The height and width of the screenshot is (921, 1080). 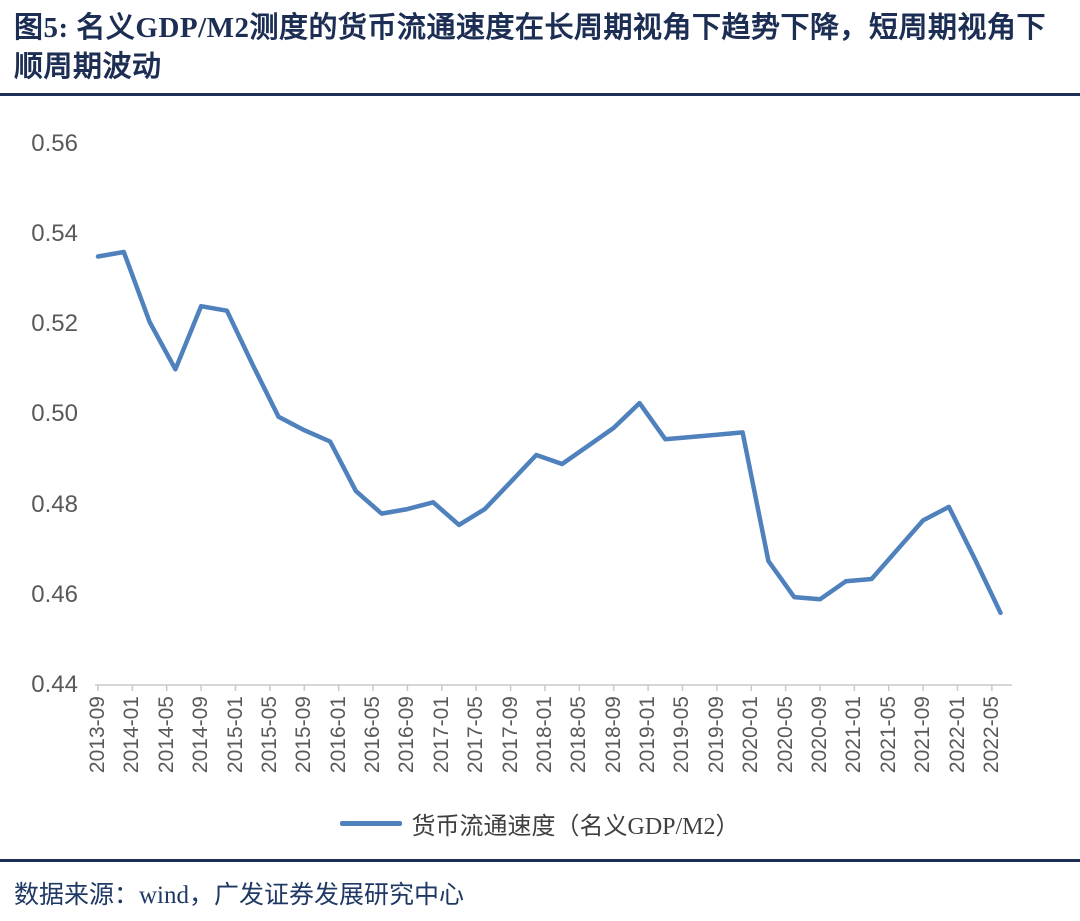 I want to click on x-axis-tick-label: 2019-05, so click(x=682, y=735).